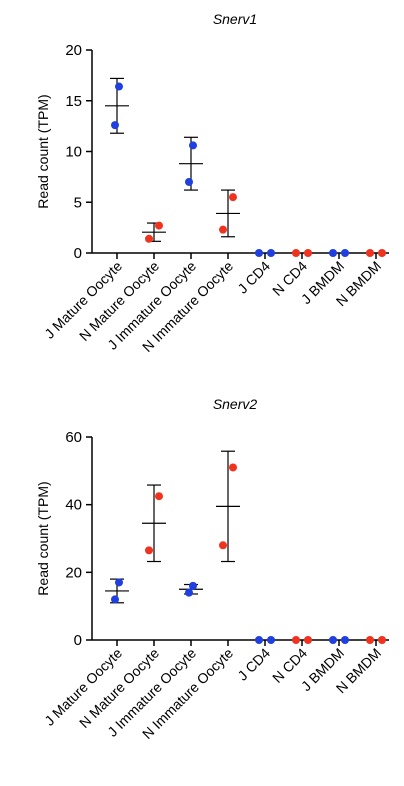 The width and height of the screenshot is (404, 786). What do you see at coordinates (73, 437) in the screenshot?
I see `y-tick-label: 60` at bounding box center [73, 437].